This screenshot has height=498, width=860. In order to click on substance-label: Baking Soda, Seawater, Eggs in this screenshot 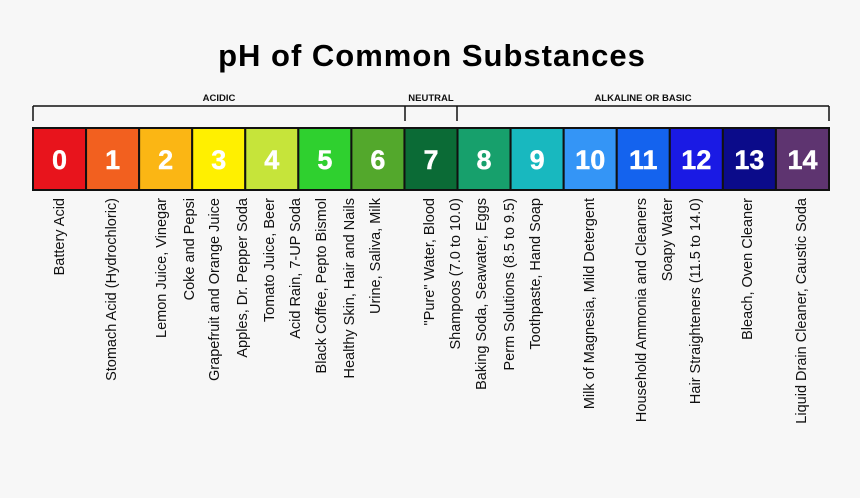, I will do `click(482, 294)`.